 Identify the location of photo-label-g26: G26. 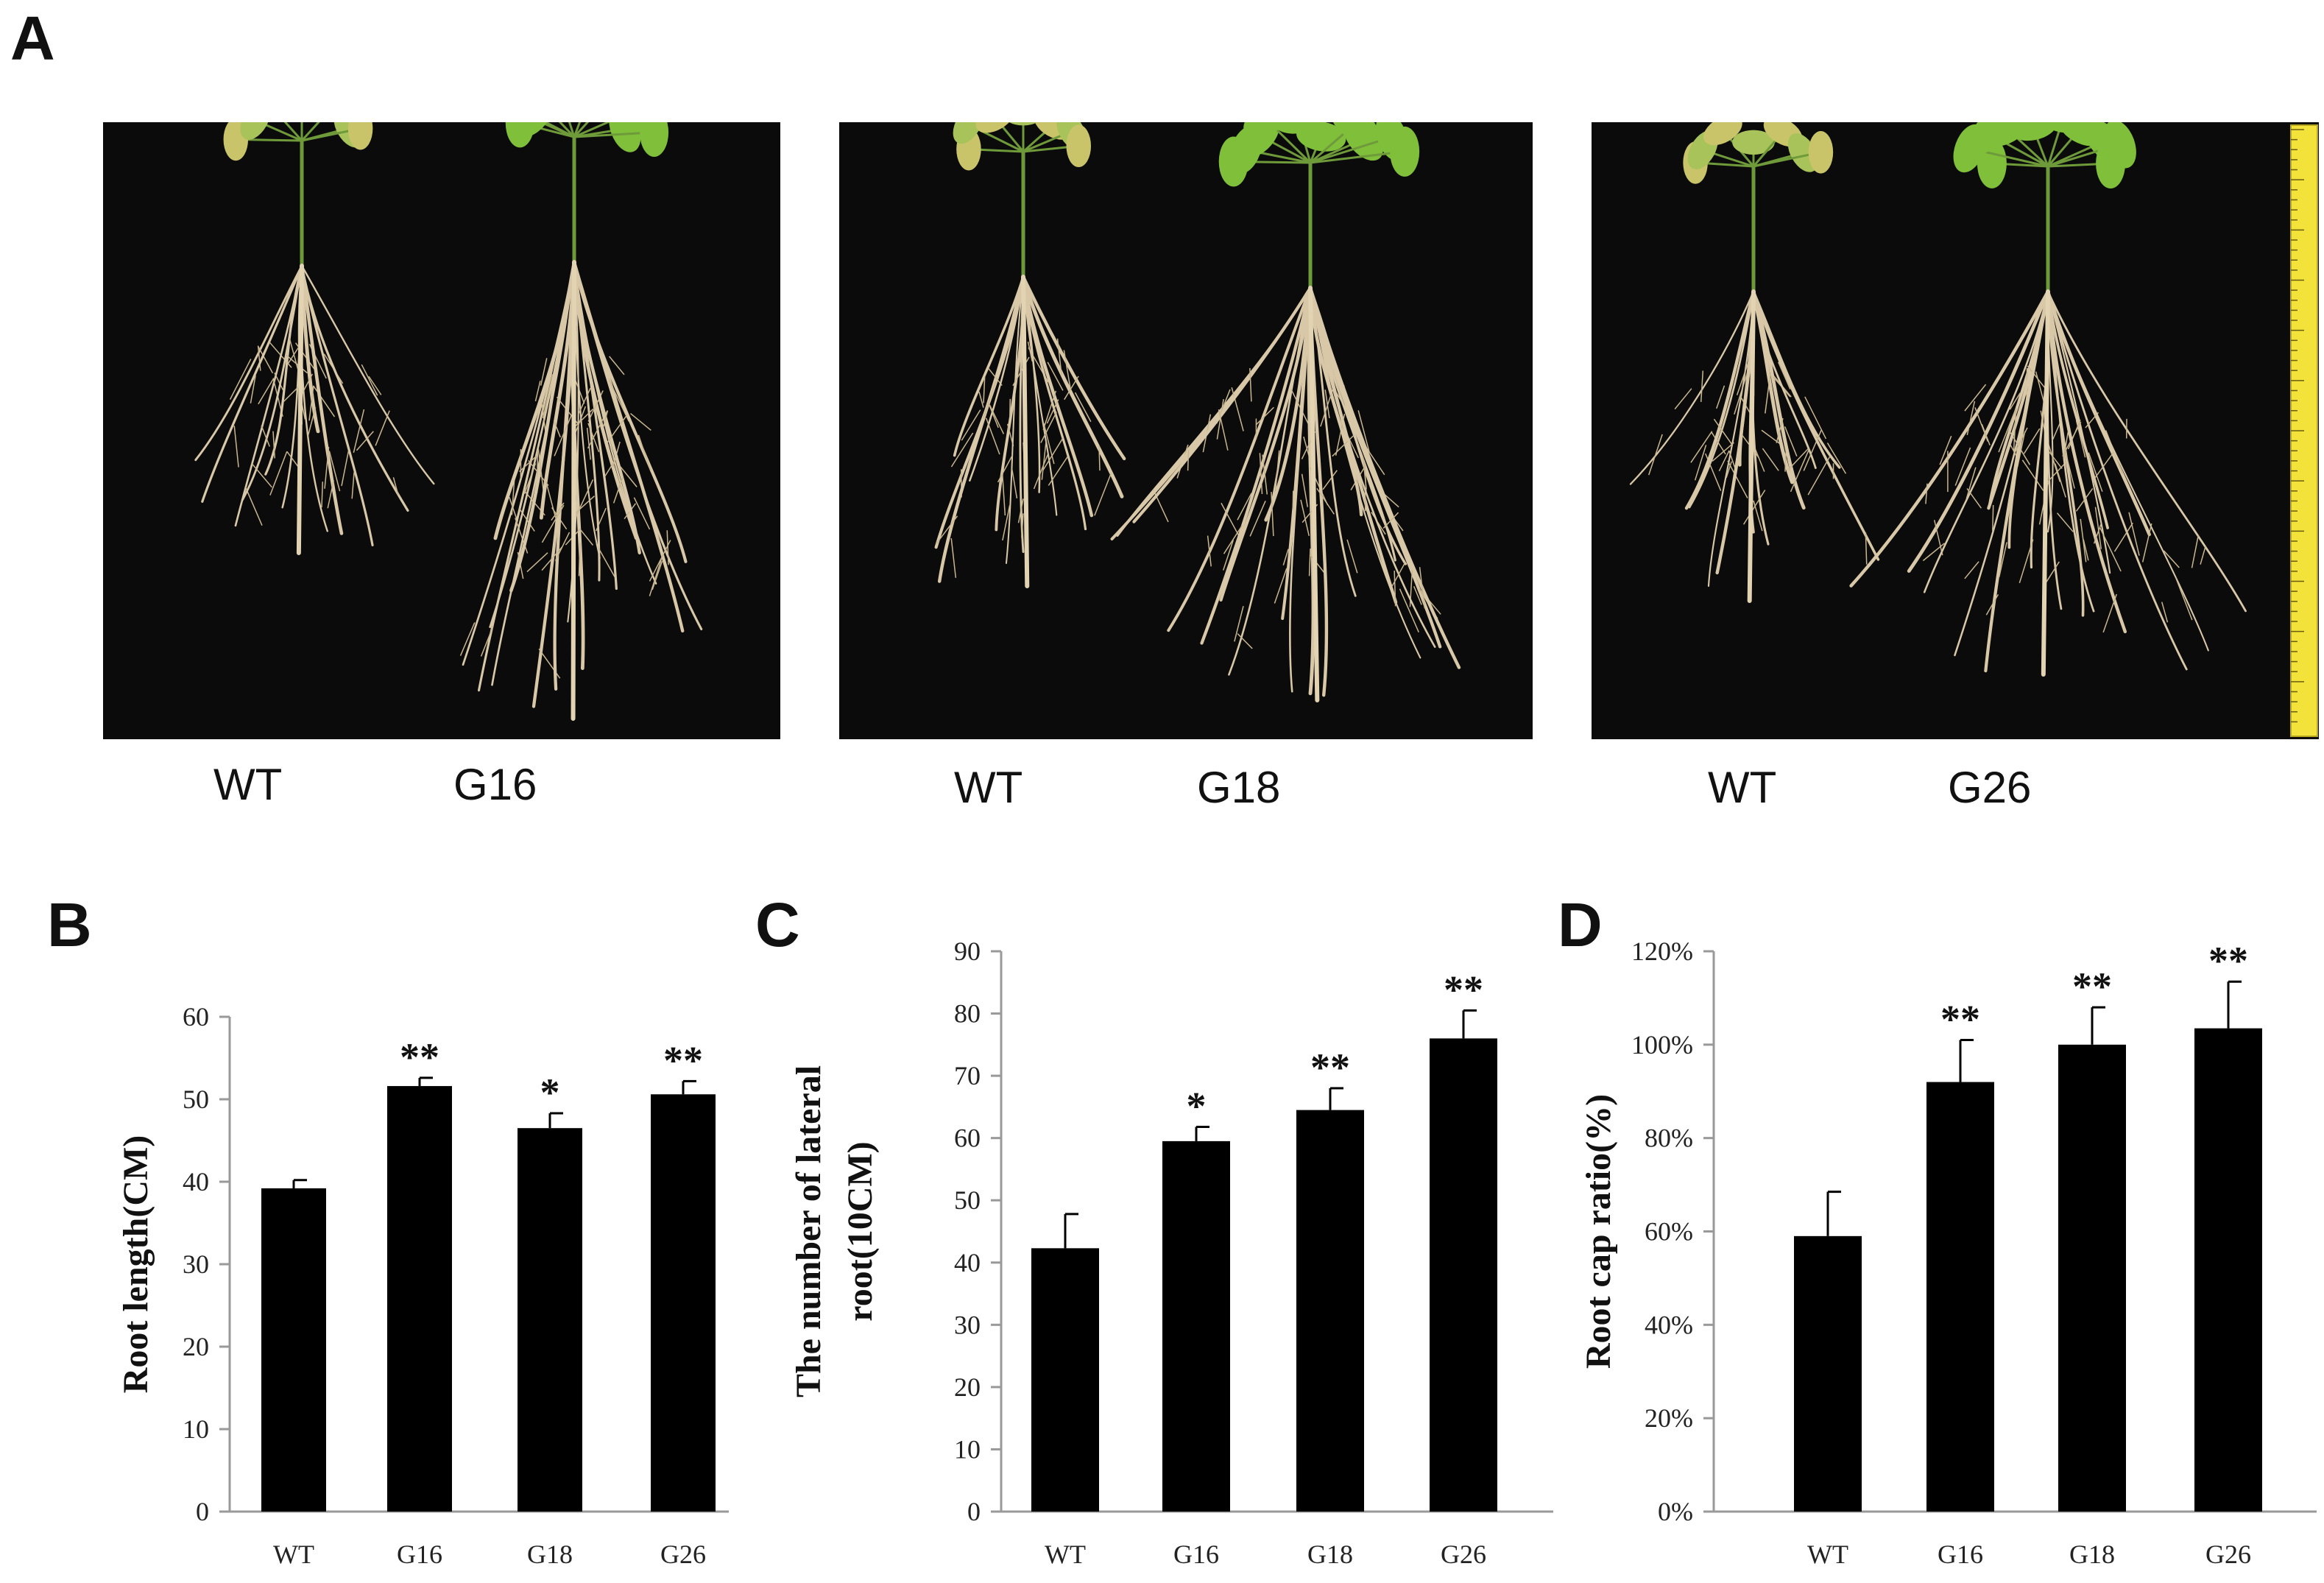
(1990, 787).